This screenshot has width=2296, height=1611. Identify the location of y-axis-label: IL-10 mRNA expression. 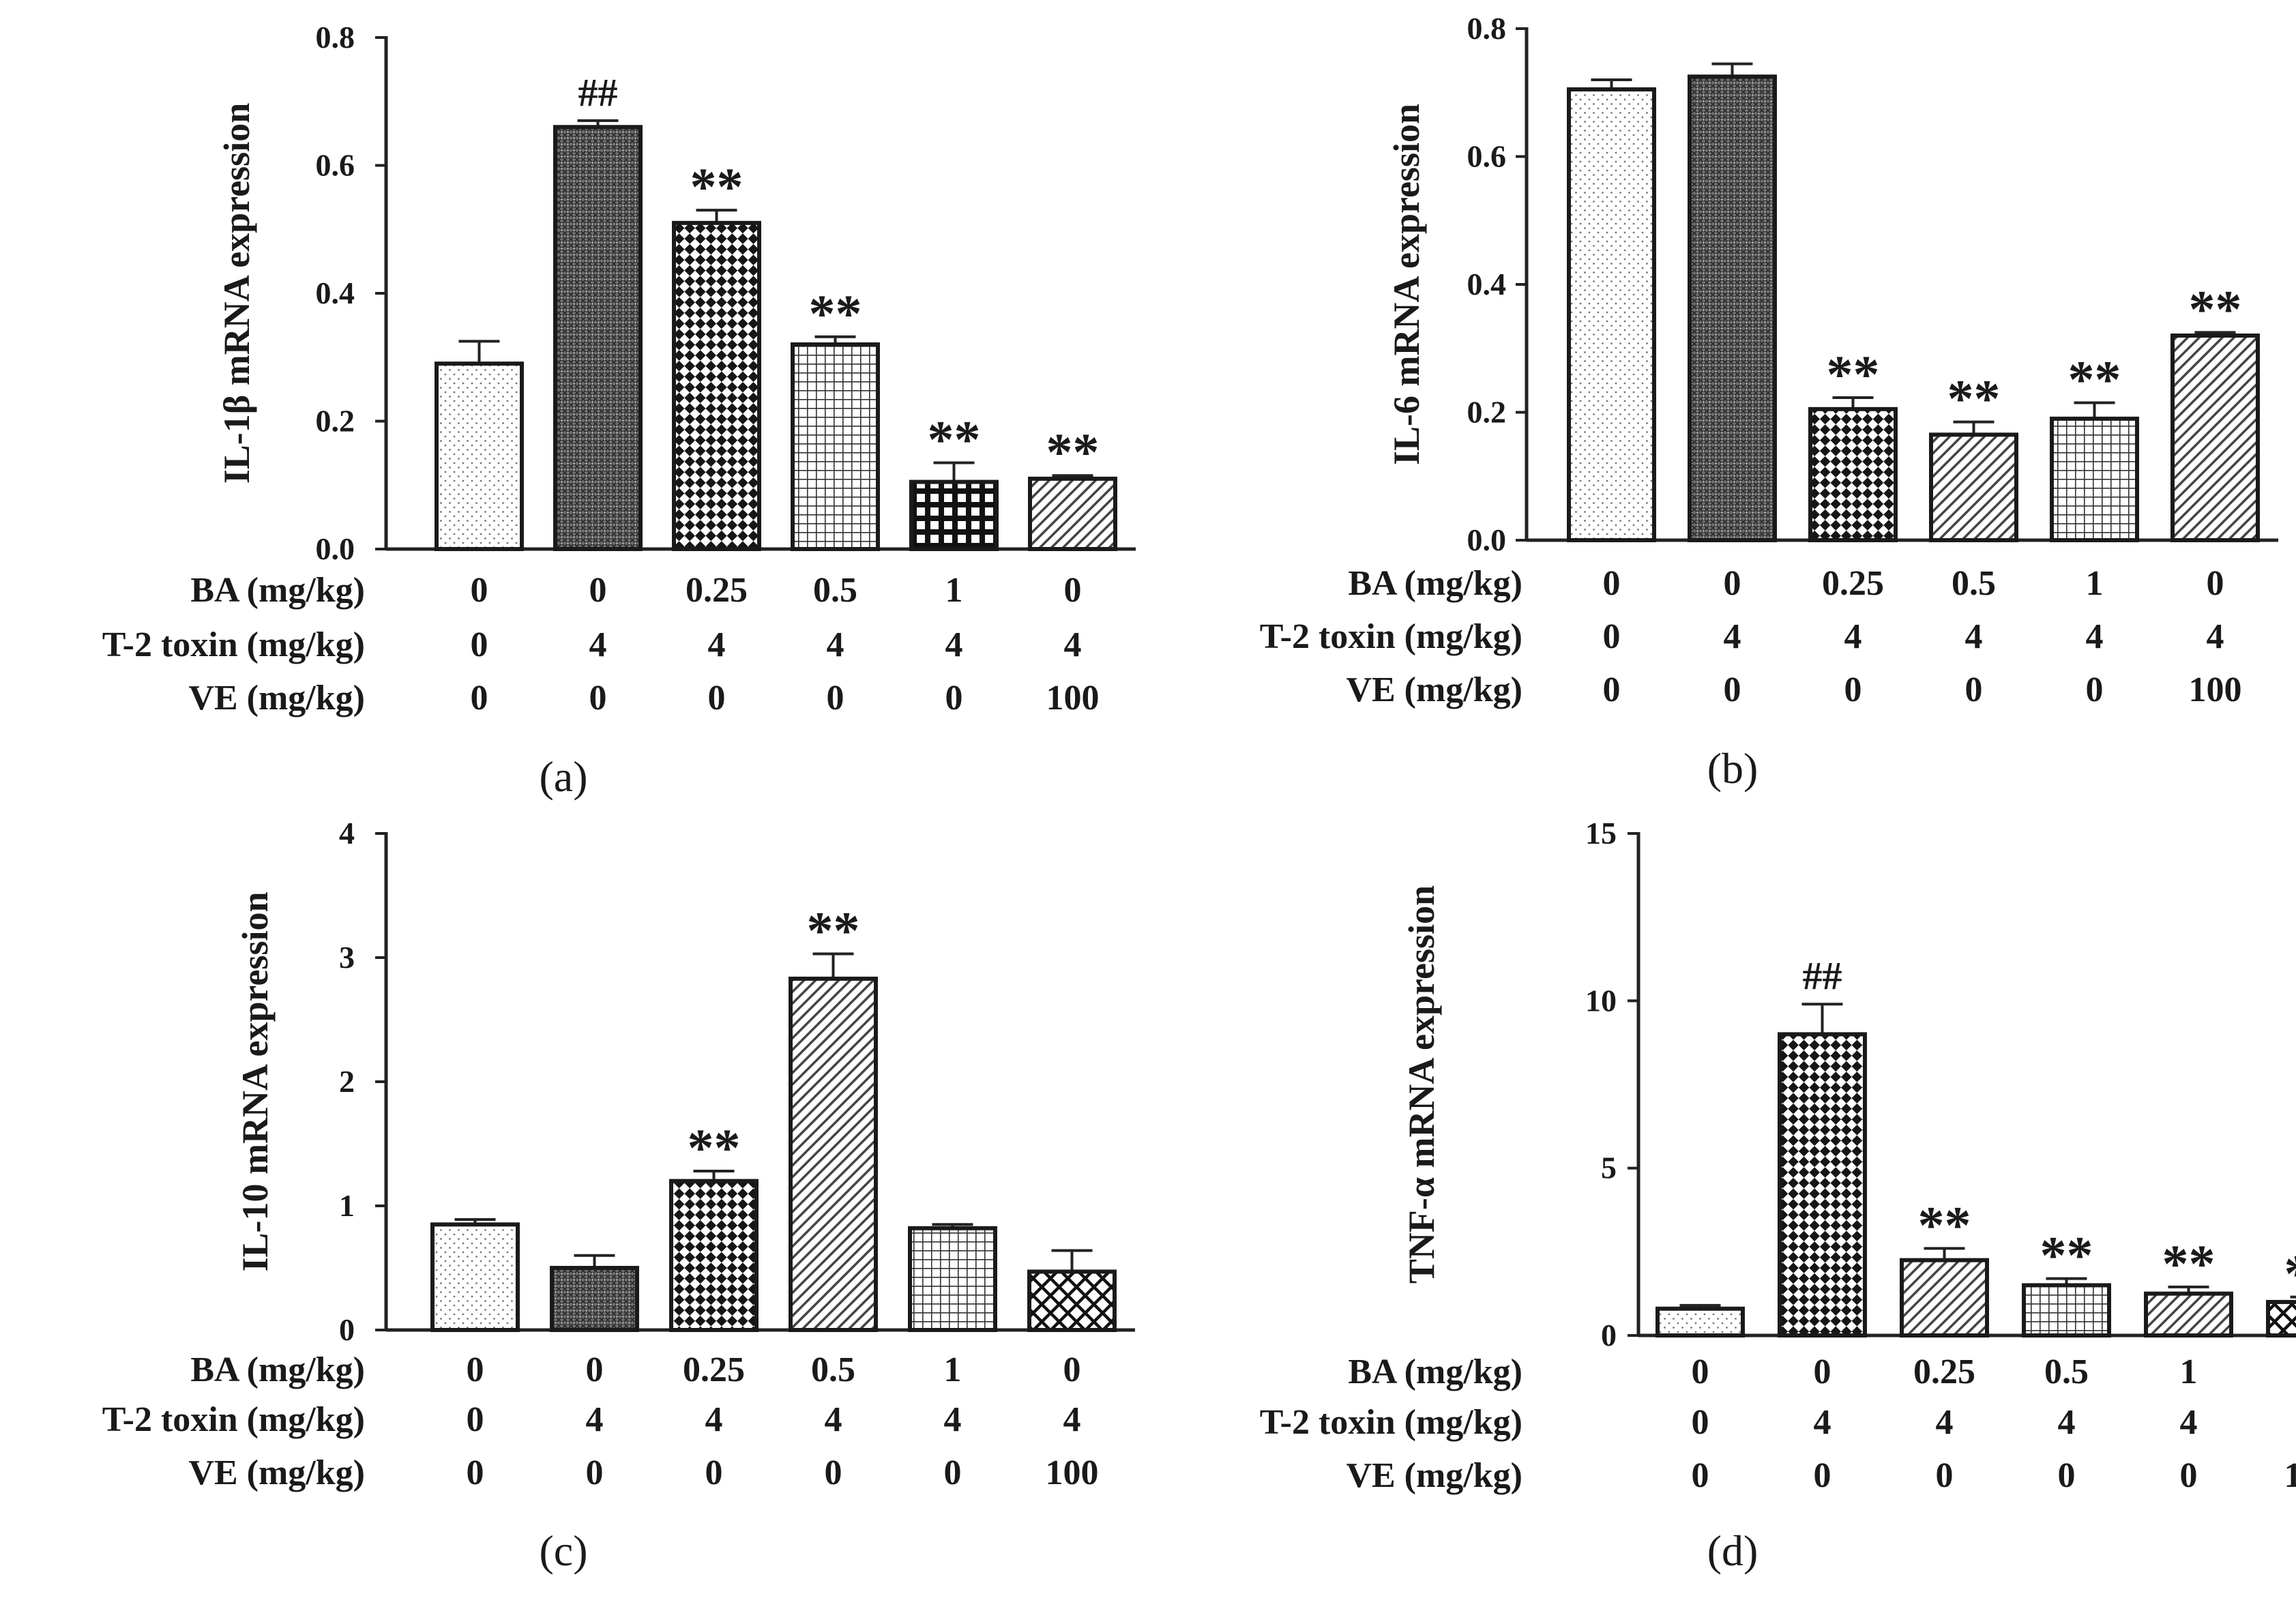
(255, 1081).